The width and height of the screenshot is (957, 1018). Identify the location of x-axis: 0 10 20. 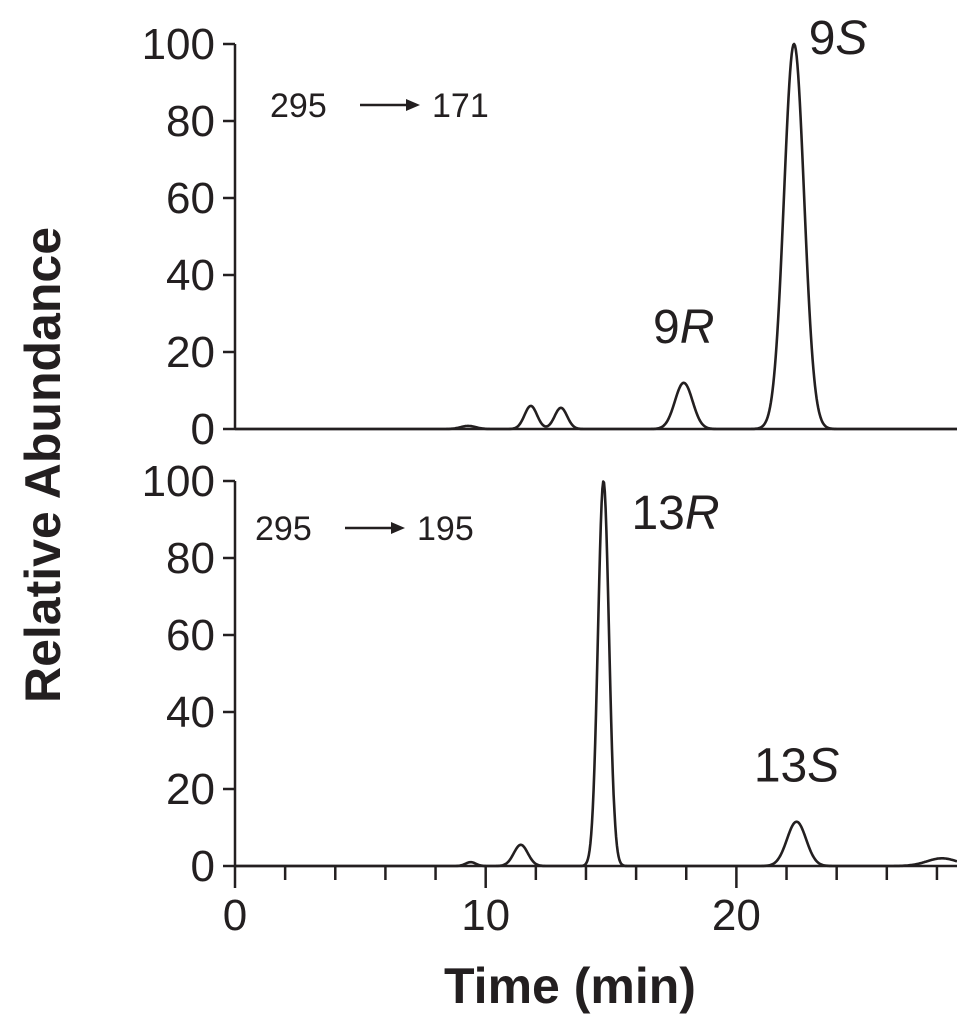
(581, 903).